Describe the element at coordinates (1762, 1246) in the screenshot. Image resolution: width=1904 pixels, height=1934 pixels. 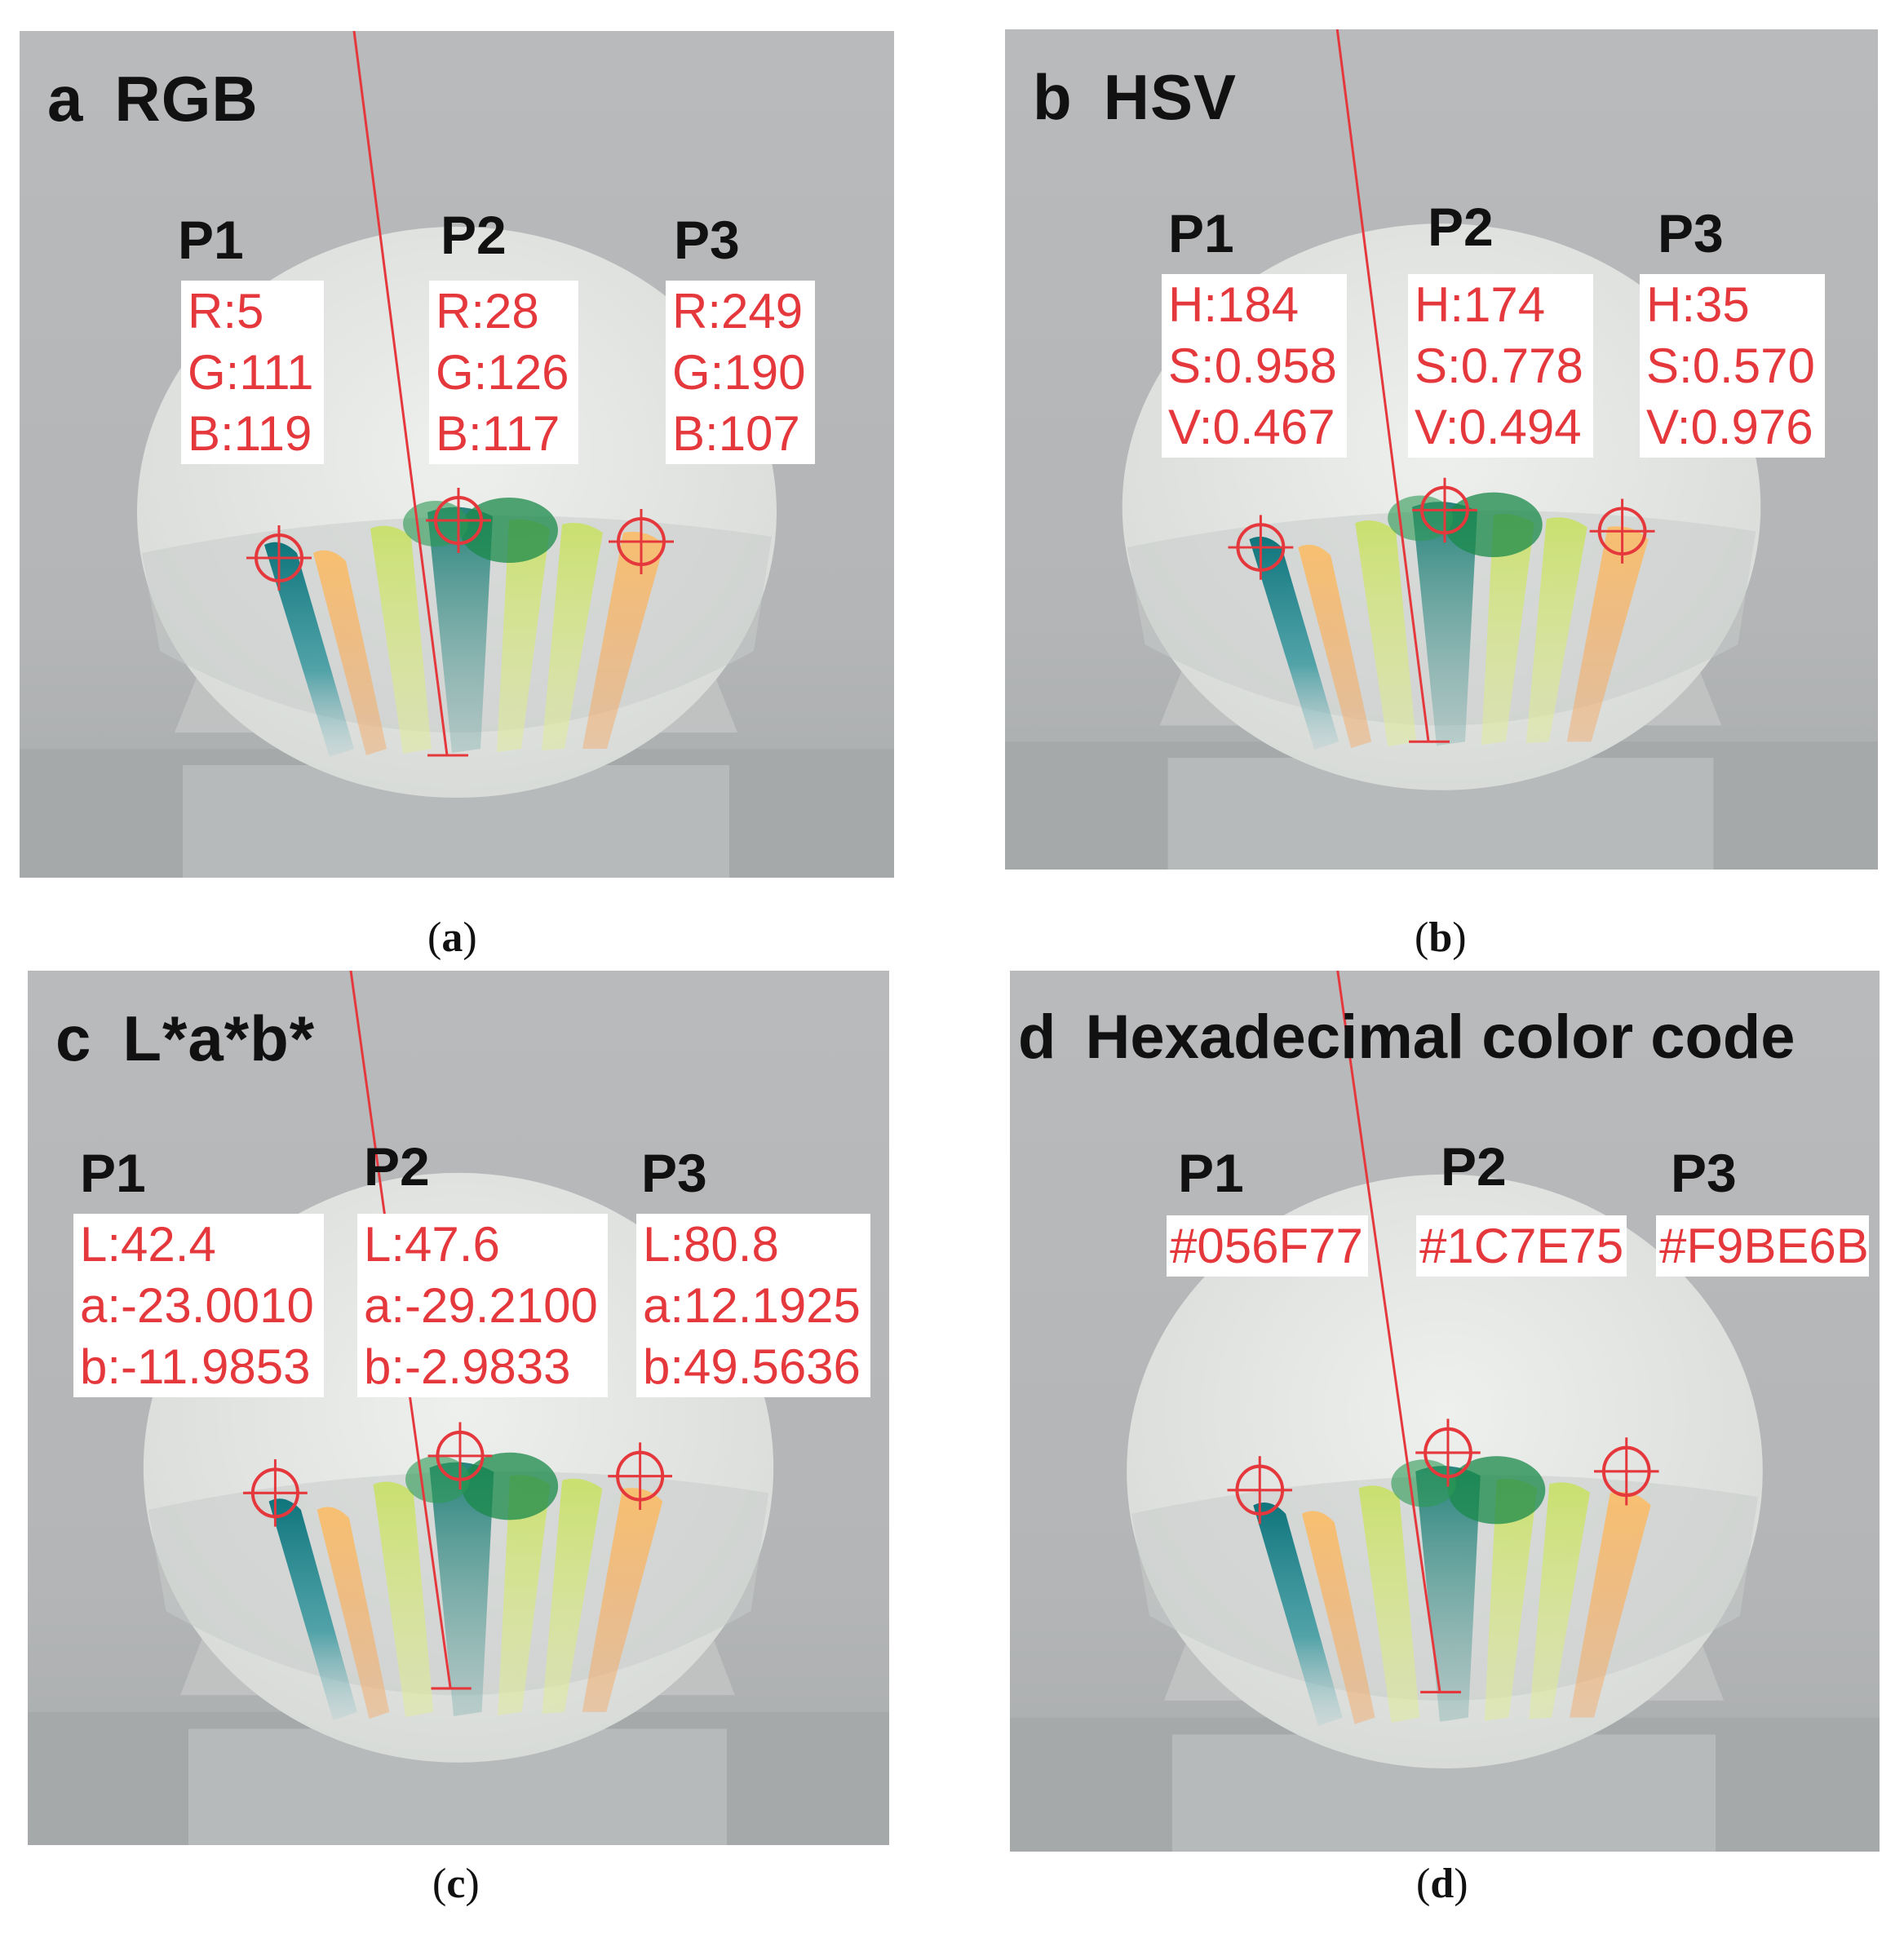
I see `value-box-p3: #F9BE6B` at that location.